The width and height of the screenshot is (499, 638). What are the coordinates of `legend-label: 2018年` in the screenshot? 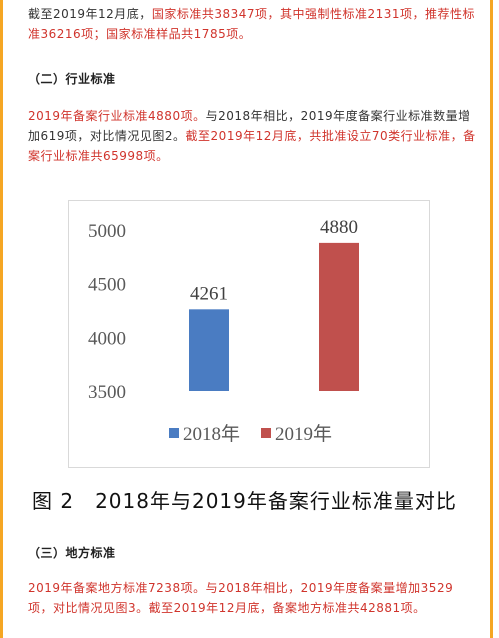 It's located at (211, 434).